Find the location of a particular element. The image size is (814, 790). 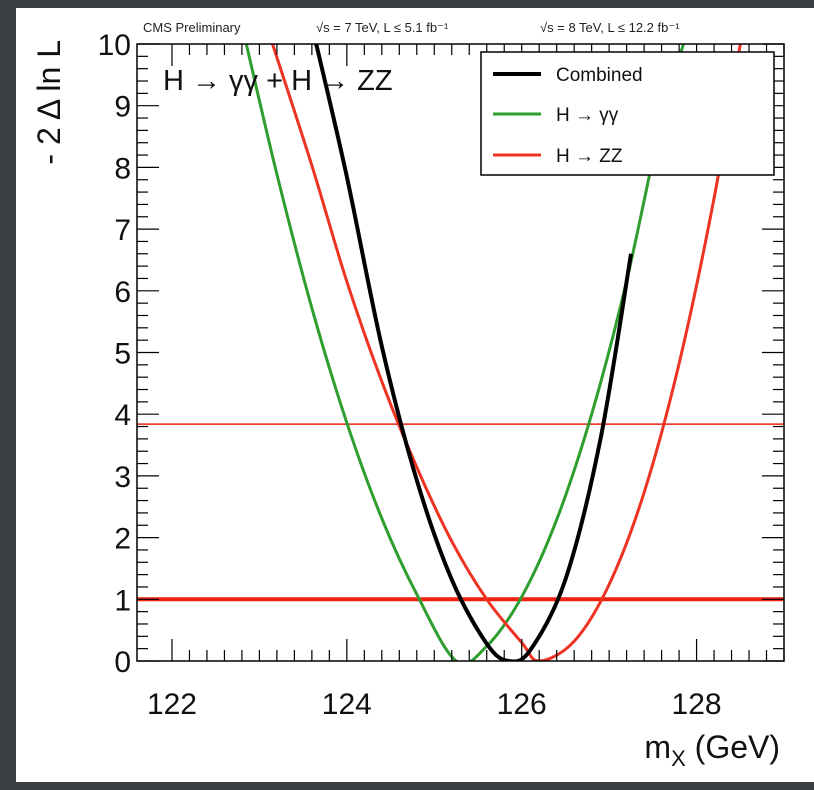

y-tick-label: 10 is located at coordinates (114, 45).